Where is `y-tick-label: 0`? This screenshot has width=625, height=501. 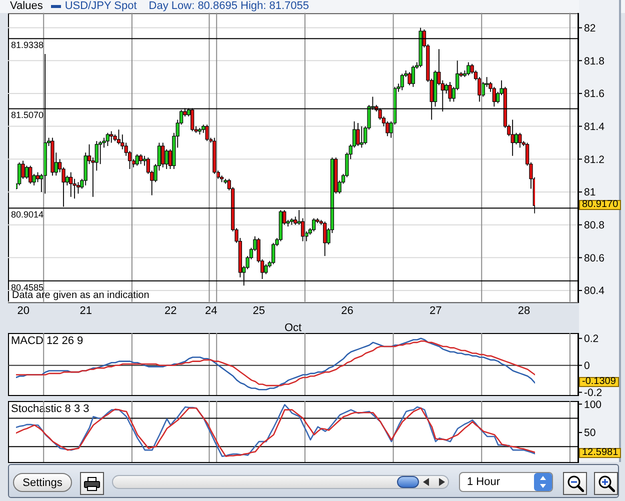 y-tick-label: 0 is located at coordinates (587, 366).